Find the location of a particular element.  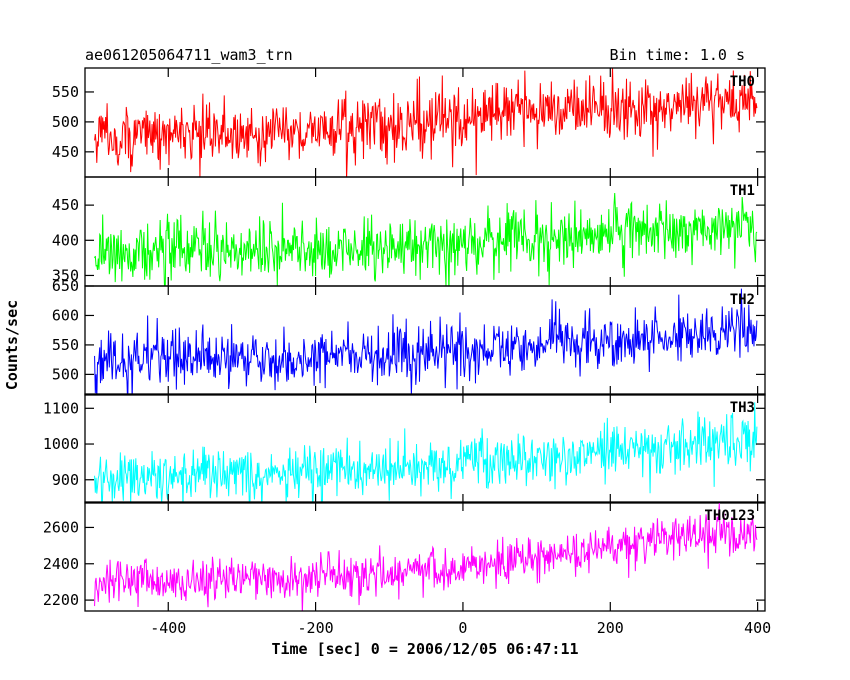

series-th2 is located at coordinates (426, 341).